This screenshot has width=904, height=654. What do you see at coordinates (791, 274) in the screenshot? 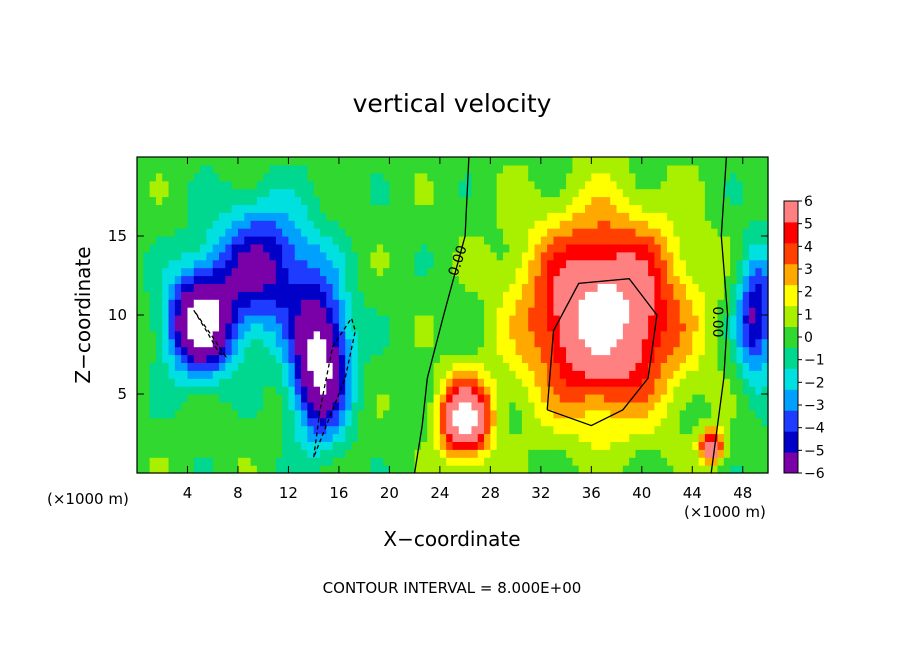
I see `colorbar-swatch` at bounding box center [791, 274].